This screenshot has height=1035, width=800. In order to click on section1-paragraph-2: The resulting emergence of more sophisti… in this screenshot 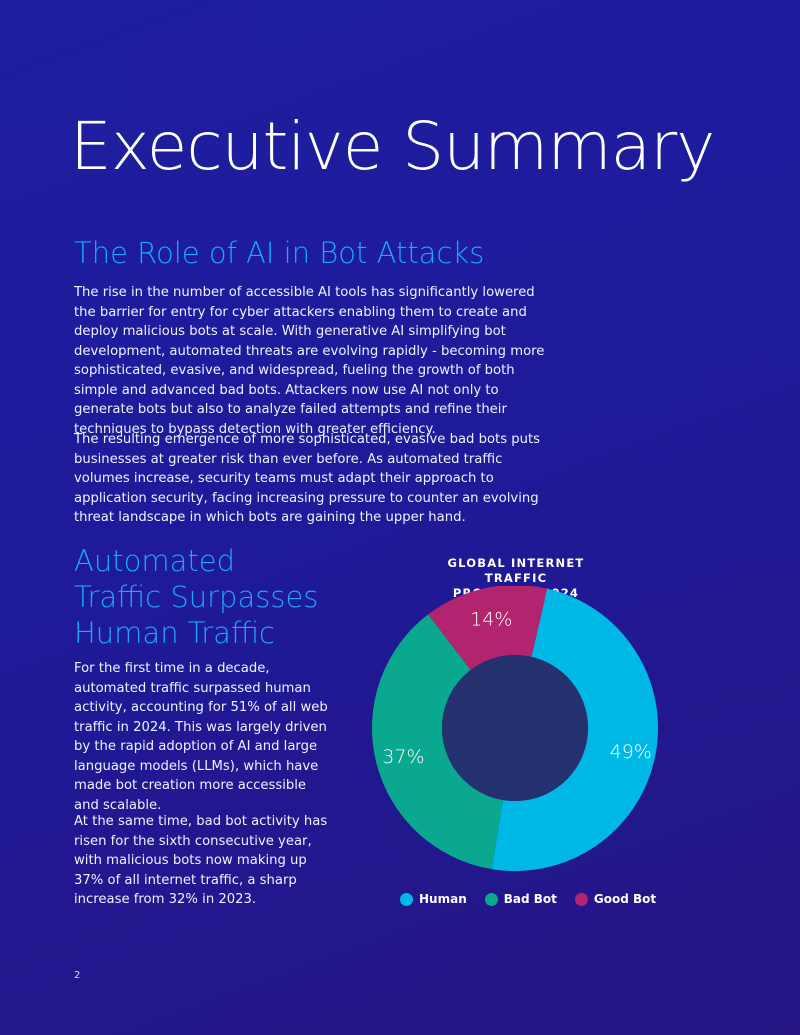, I will do `click(307, 478)`.